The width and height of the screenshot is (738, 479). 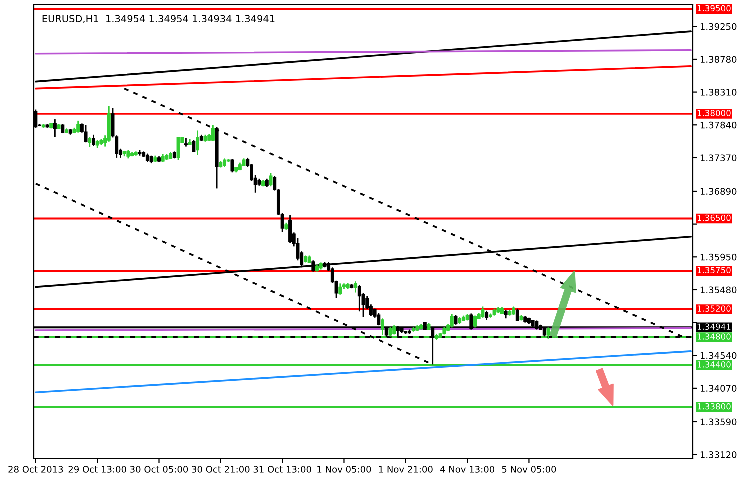 What do you see at coordinates (283, 469) in the screenshot?
I see `x-tick-label: 31 Oct 13:00` at bounding box center [283, 469].